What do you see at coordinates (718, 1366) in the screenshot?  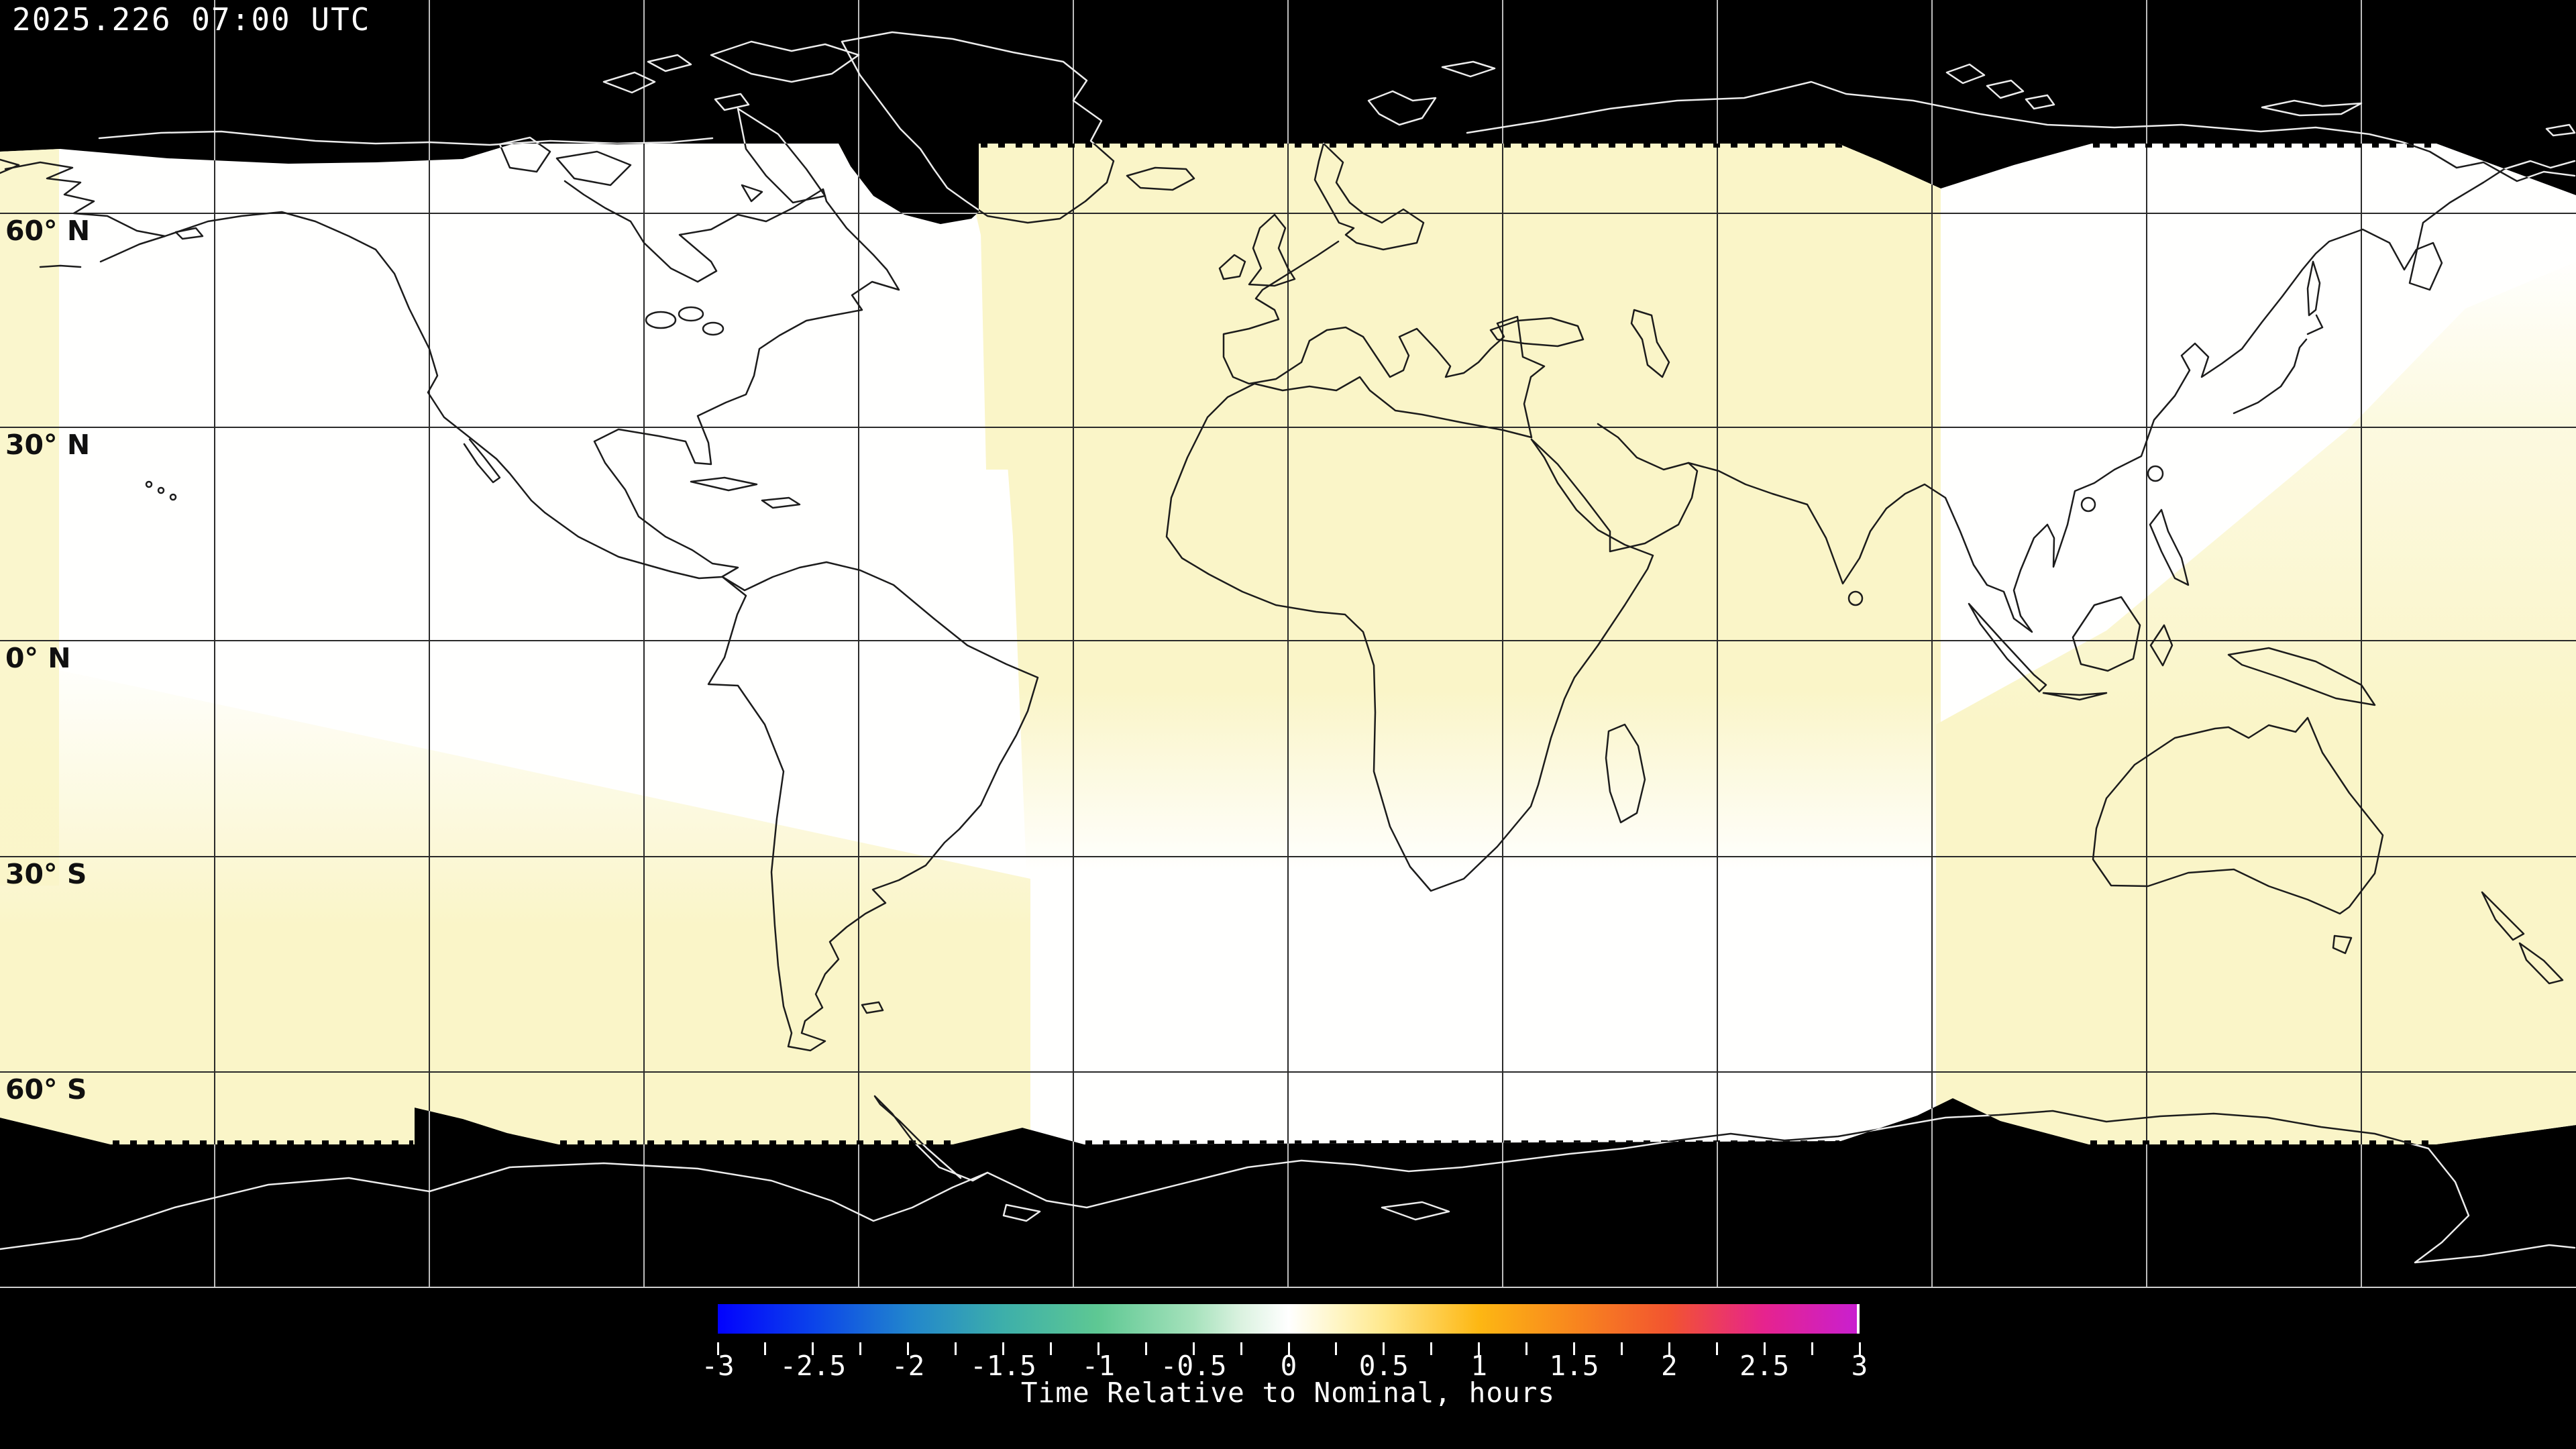 I see `colorbar-tick-label: -3` at bounding box center [718, 1366].